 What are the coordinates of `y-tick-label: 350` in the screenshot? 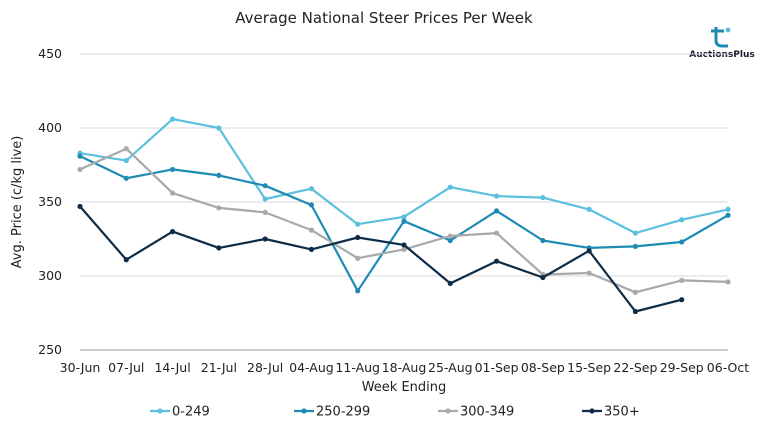 It's located at (50, 201).